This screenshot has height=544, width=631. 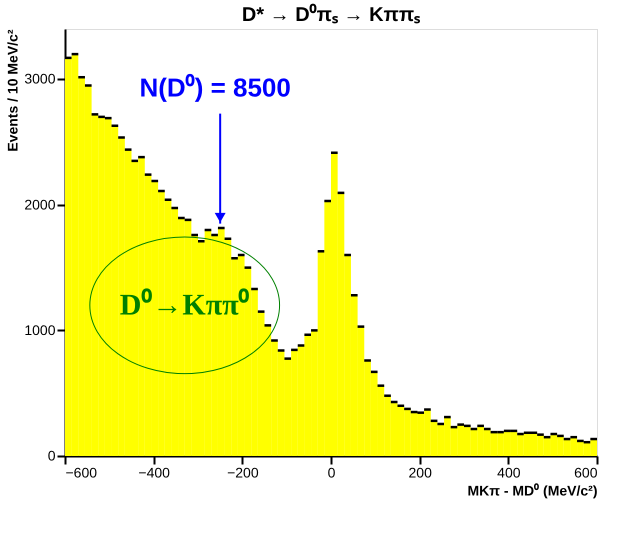 What do you see at coordinates (586, 472) in the screenshot?
I see `x-tick-label: 600` at bounding box center [586, 472].